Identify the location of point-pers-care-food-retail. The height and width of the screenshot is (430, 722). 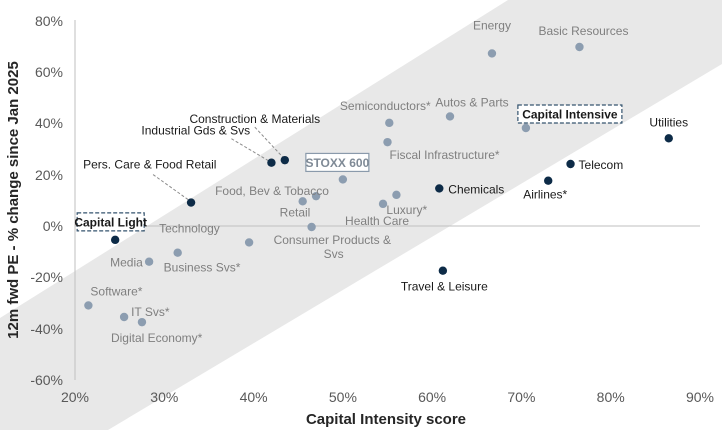
(191, 202).